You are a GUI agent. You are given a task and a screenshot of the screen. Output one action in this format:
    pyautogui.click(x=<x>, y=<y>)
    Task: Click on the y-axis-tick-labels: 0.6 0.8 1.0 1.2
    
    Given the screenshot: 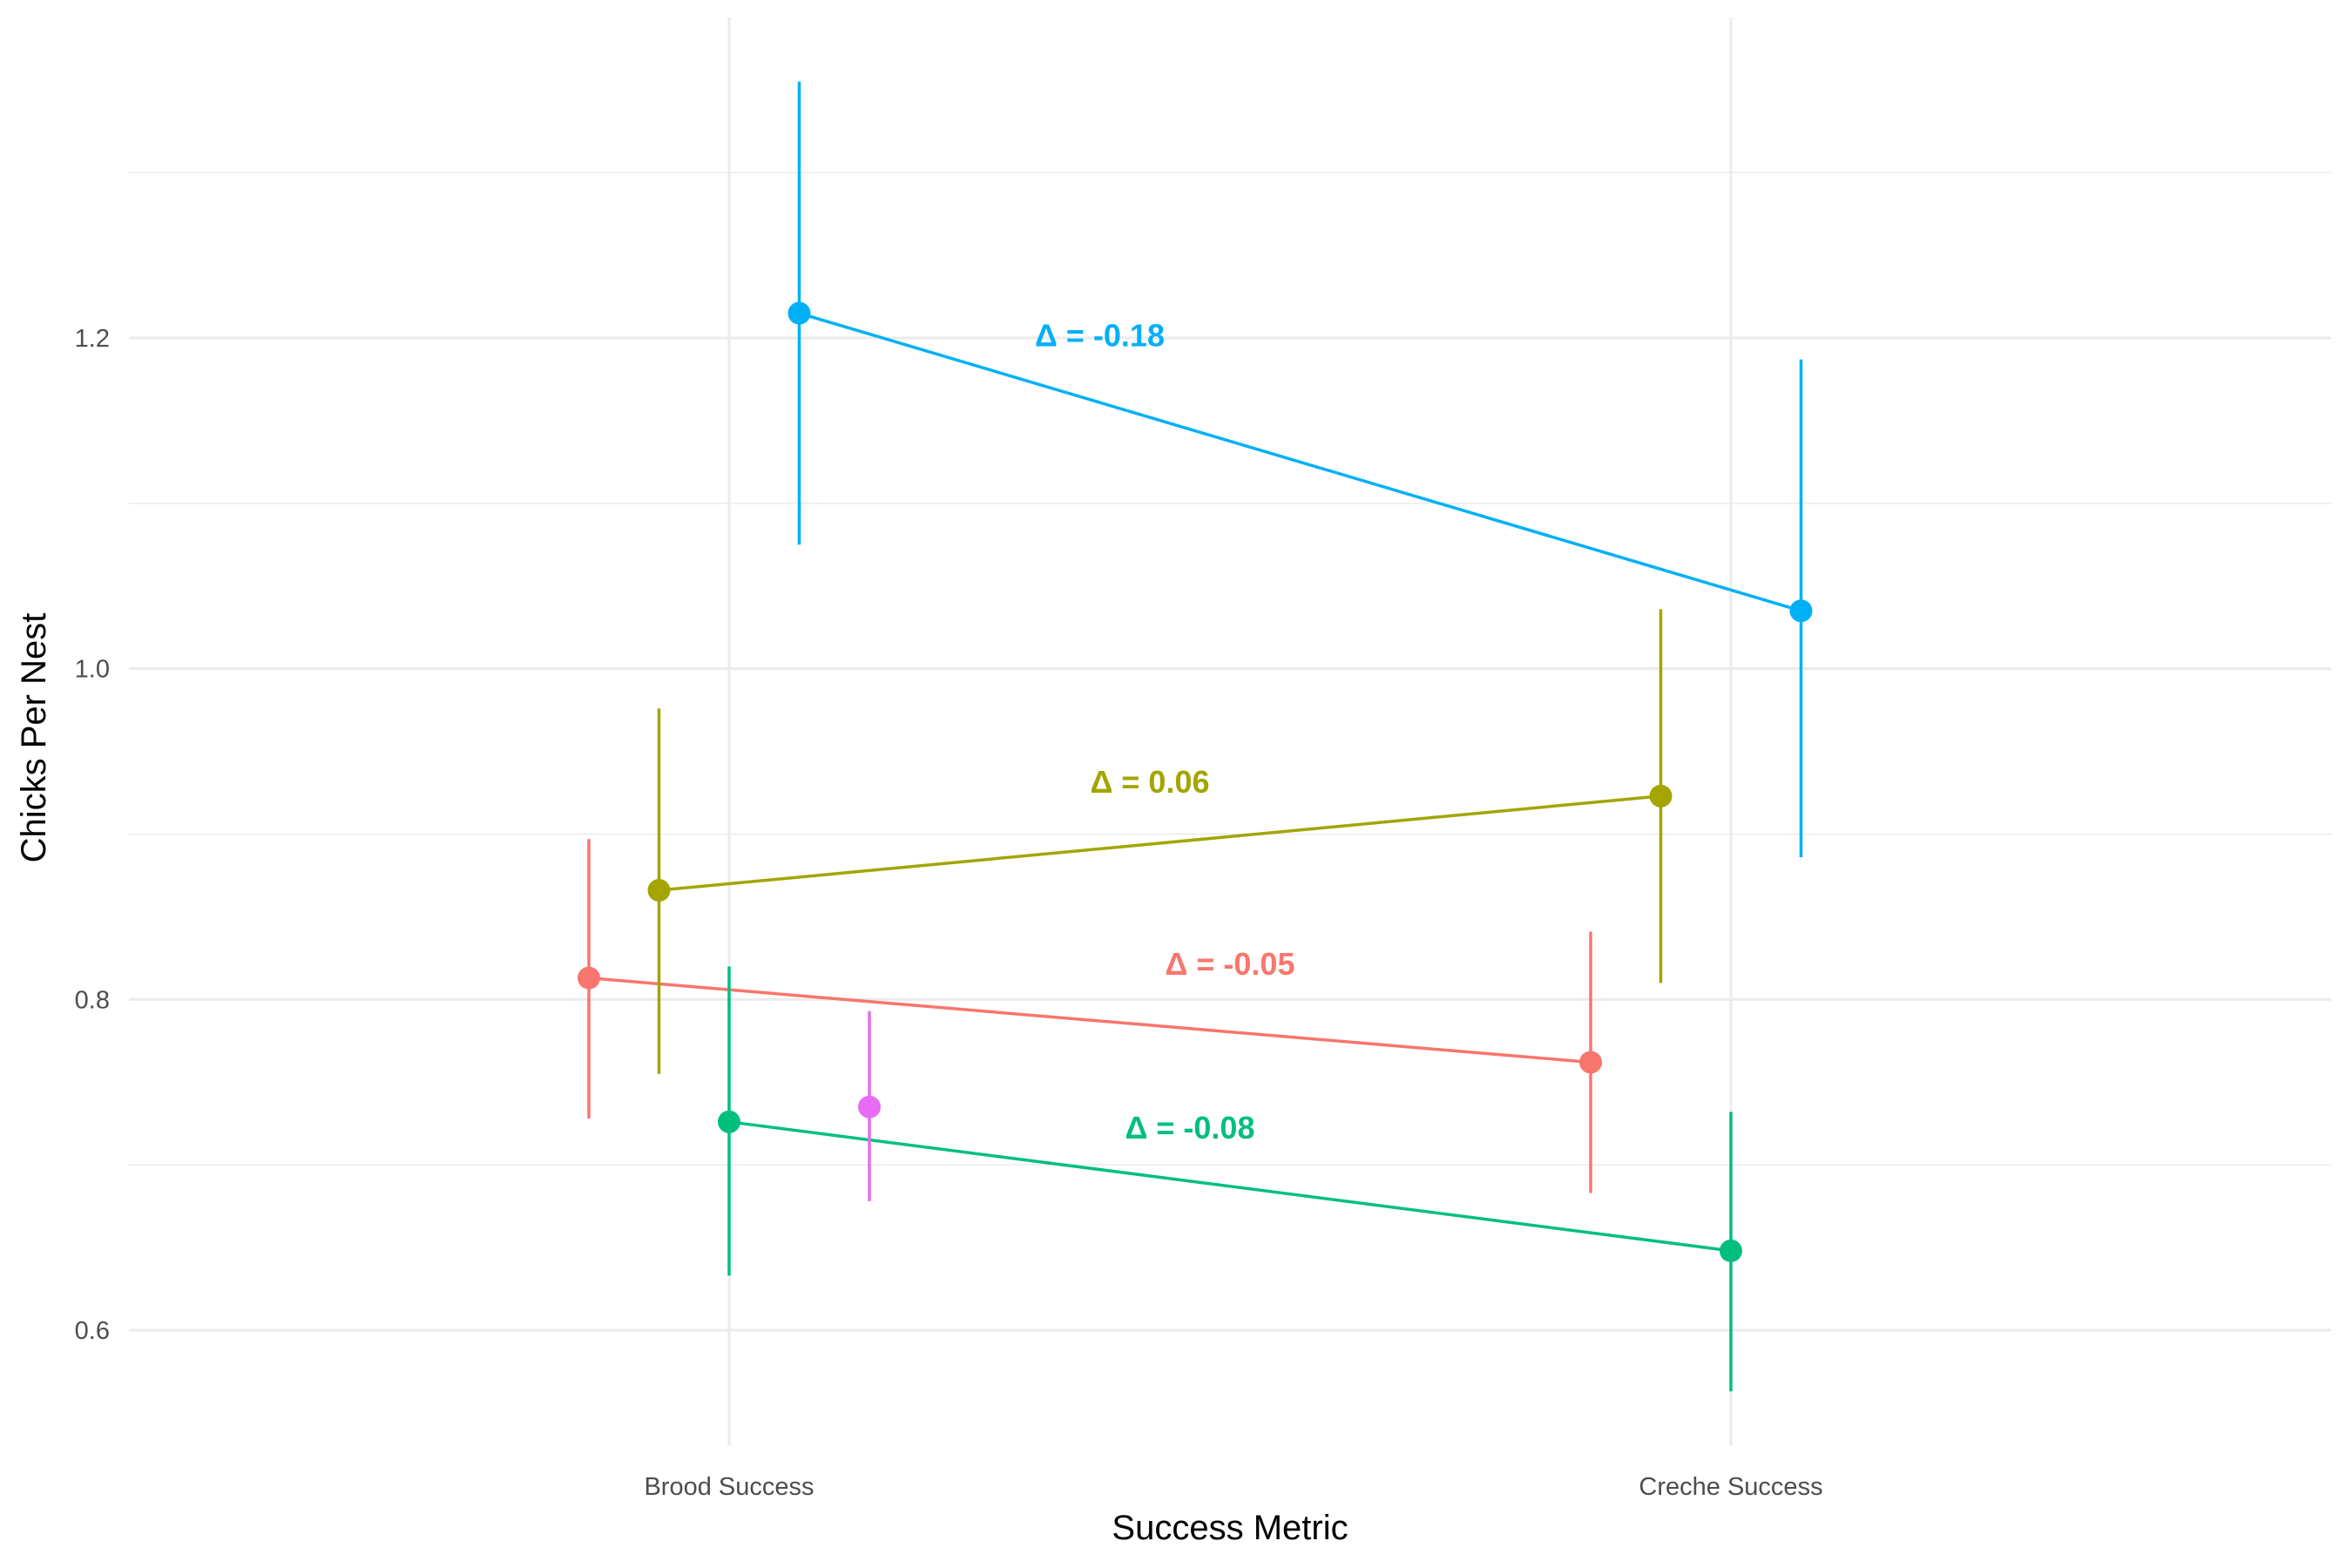 What is the action you would take?
    pyautogui.click(x=92, y=835)
    